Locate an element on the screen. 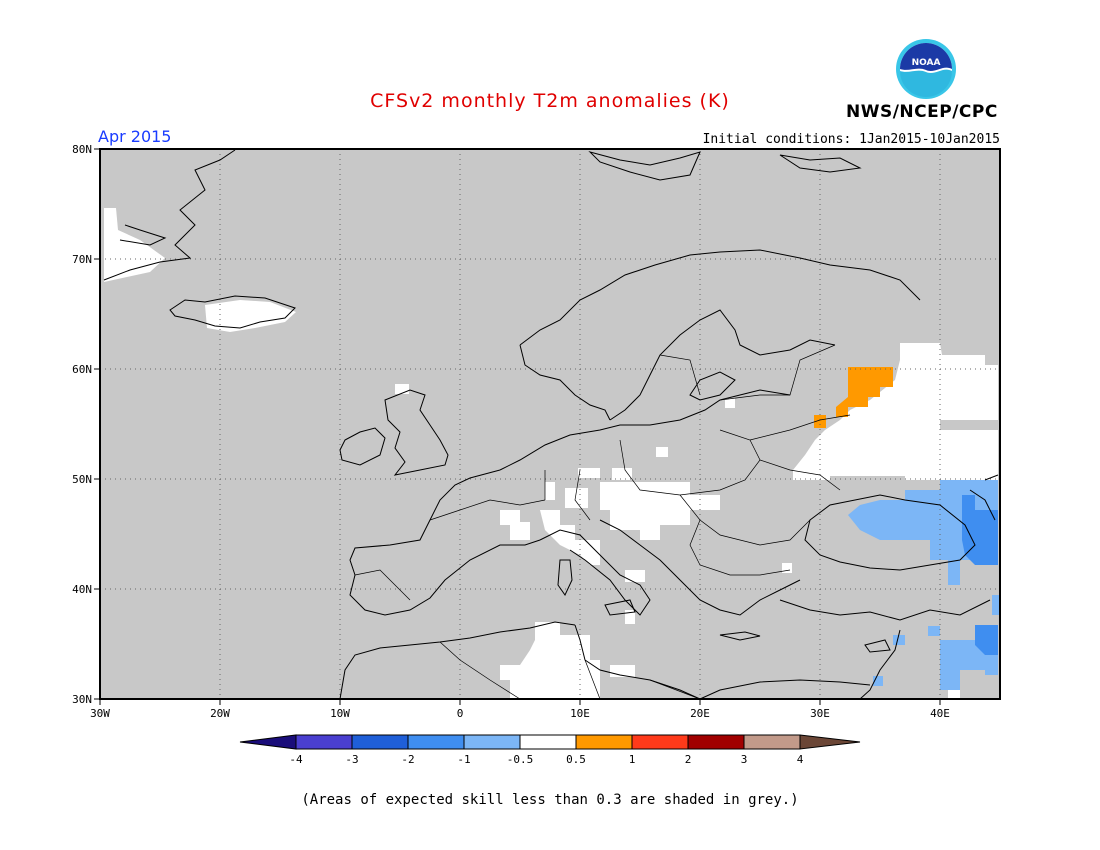 The height and width of the screenshot is (850, 1100). arabia-white is located at coordinates (954, 693).